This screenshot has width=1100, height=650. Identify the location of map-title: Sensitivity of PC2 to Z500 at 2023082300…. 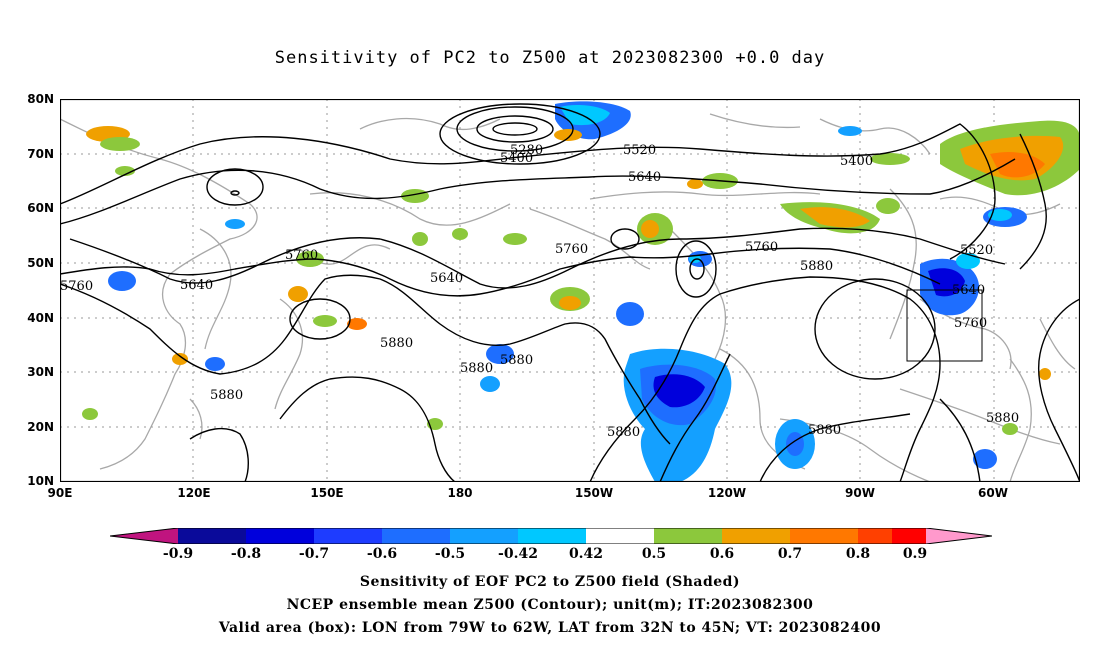
(550, 58).